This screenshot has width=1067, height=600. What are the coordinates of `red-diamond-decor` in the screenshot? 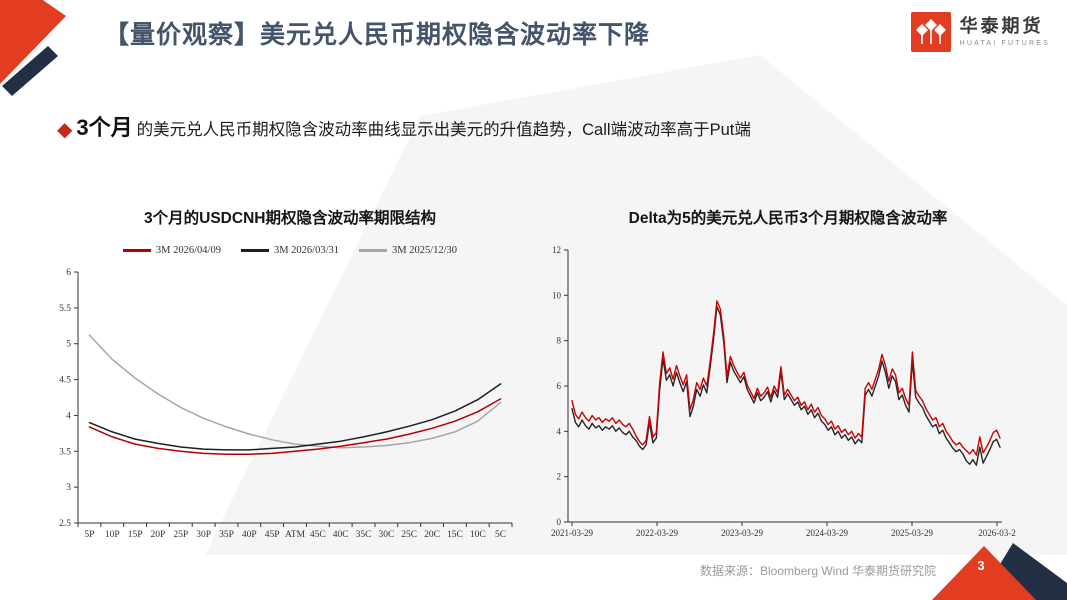 It's located at (33, 42).